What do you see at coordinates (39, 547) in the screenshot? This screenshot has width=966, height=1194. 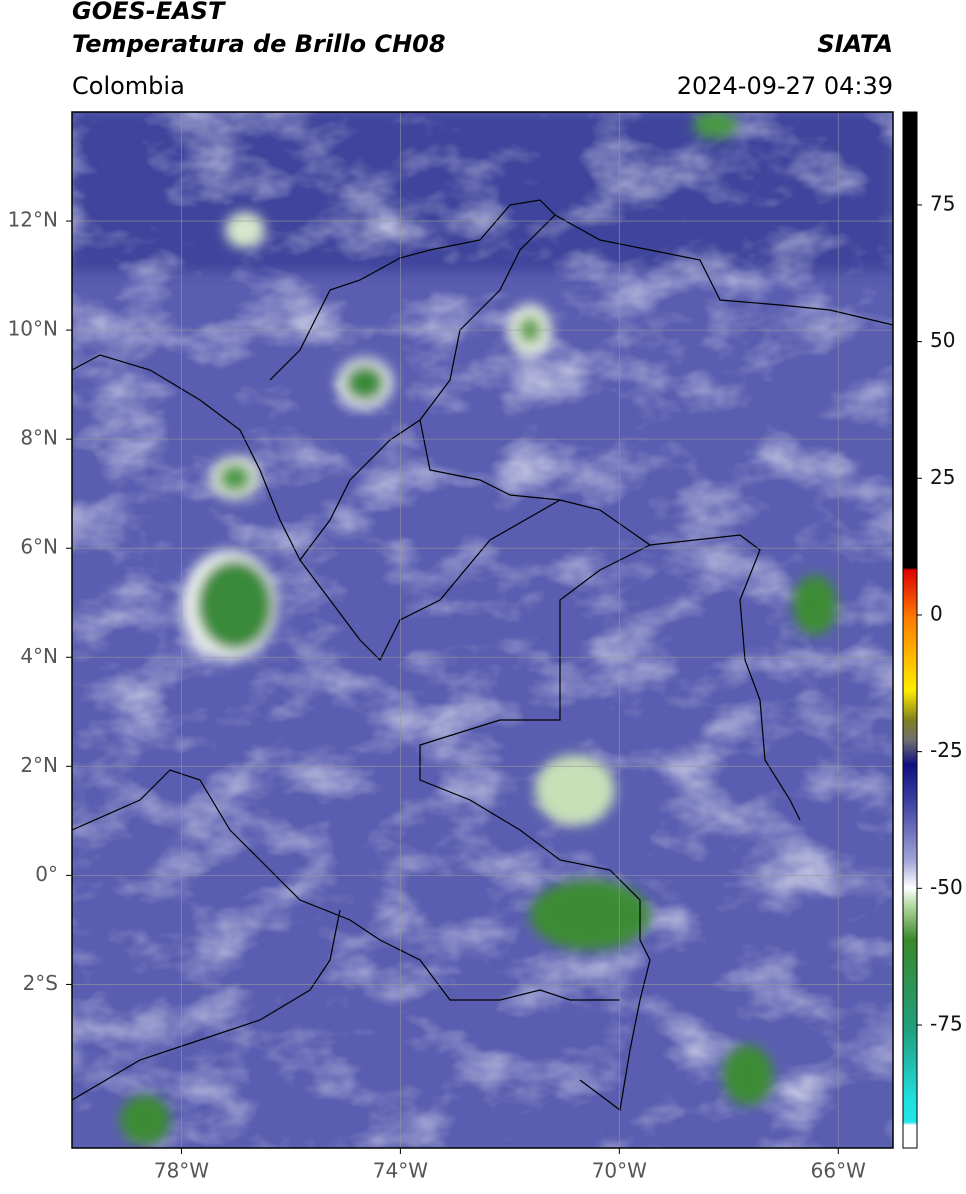 I see `y-tick-label: 6°N` at bounding box center [39, 547].